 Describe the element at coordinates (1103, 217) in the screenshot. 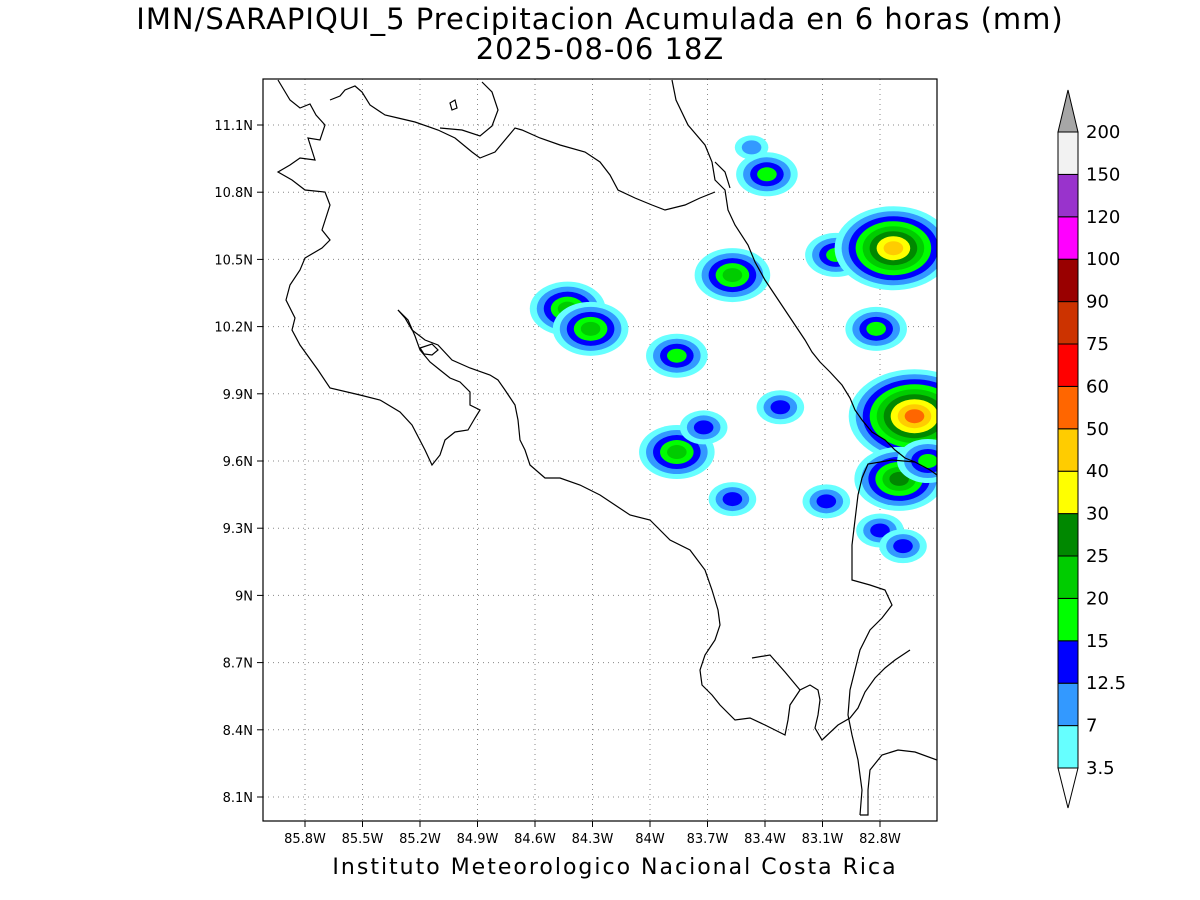

I see `colorbar-label: 120` at that location.